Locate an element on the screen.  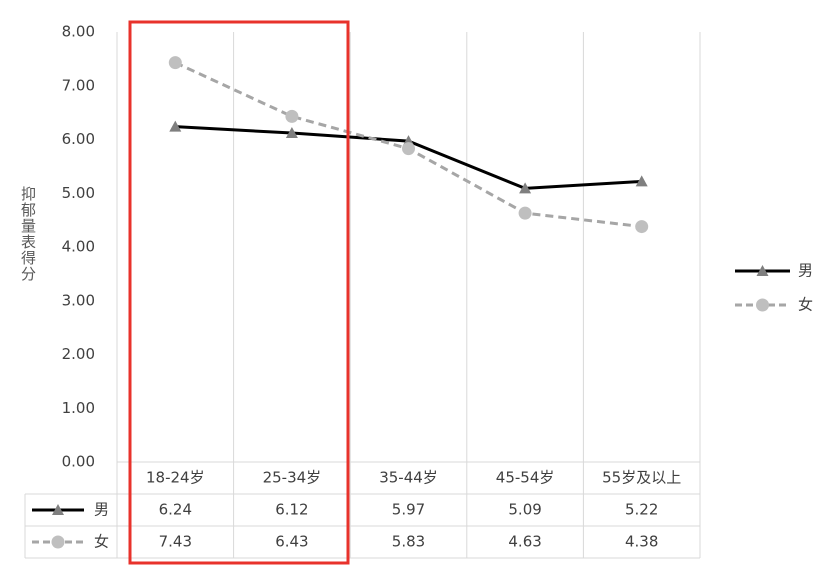
y-tick-label: 7.00 is located at coordinates (78, 85).